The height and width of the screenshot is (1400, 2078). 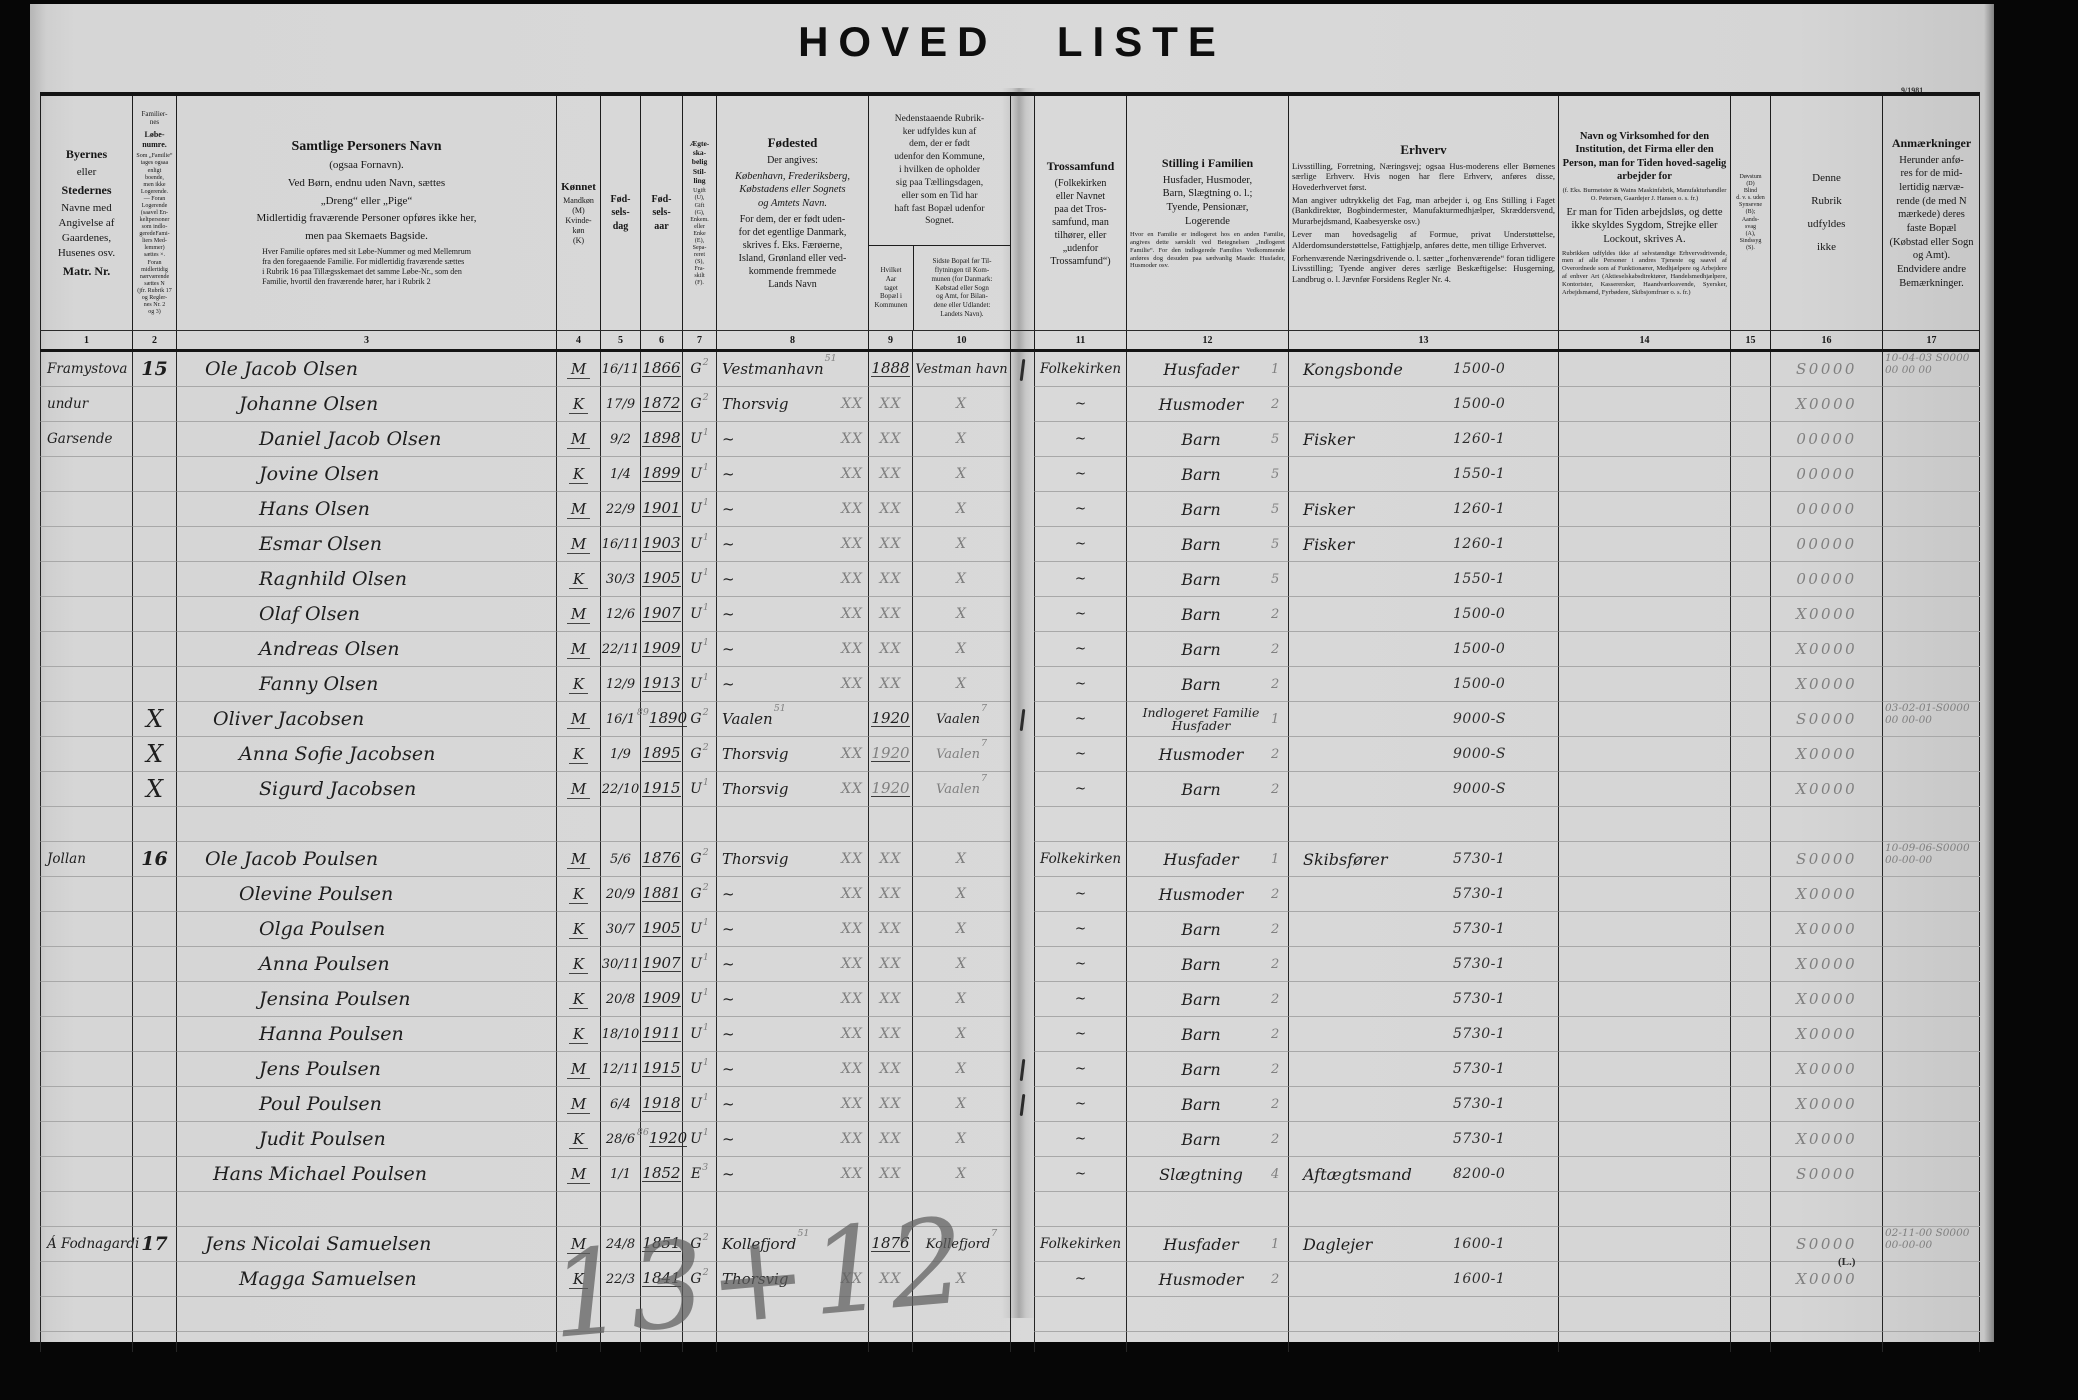 I want to click on fold-gap, so click(x=1022, y=340).